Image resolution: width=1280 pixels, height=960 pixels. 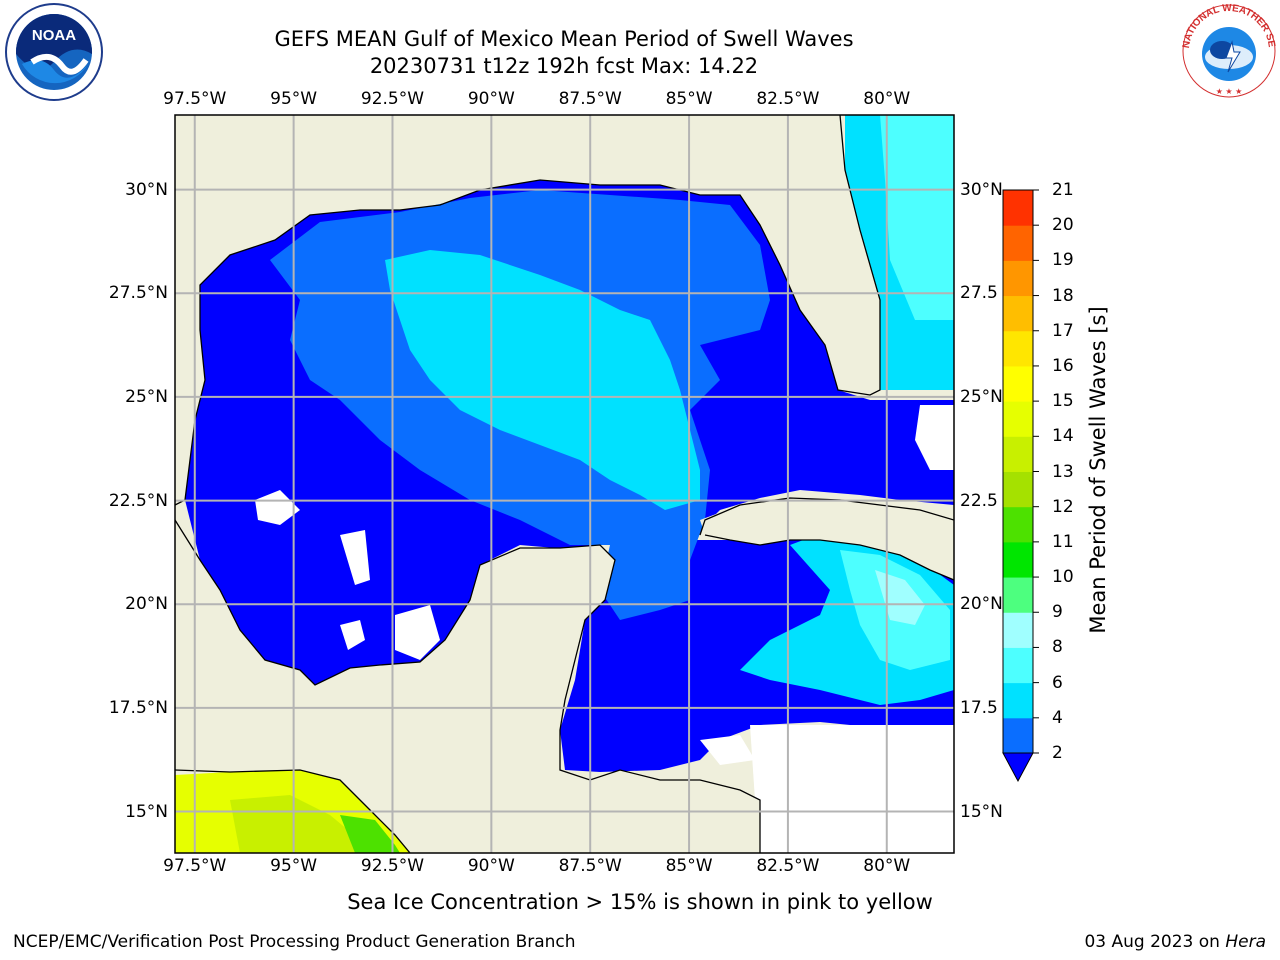 I want to click on lat-label-left: 15°N, so click(x=146, y=811).